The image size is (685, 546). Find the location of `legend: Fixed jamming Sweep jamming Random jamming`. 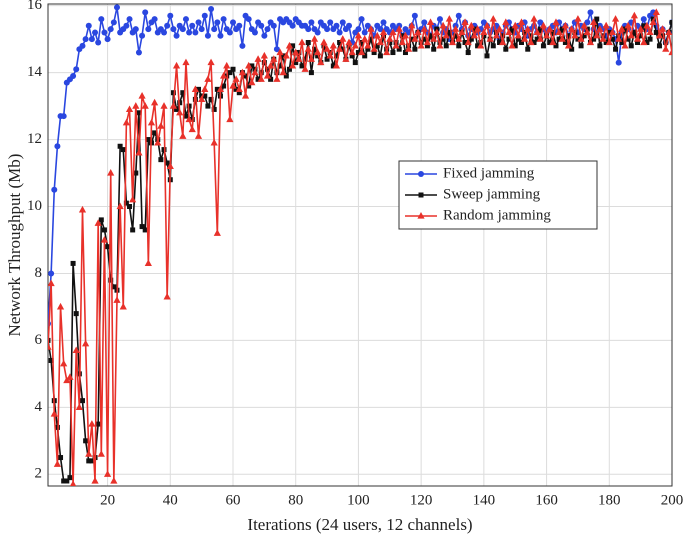

legend: Fixed jamming Sweep jamming Random jamming is located at coordinates (498, 195).